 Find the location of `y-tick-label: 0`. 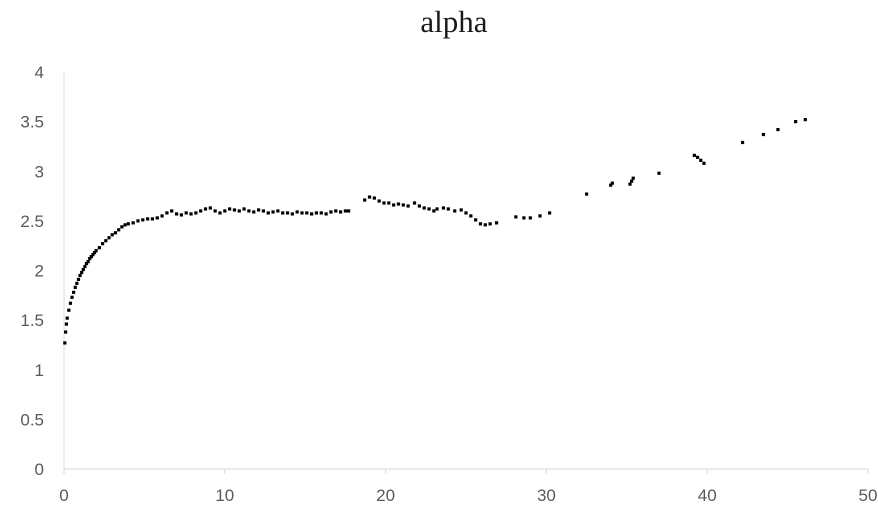

y-tick-label: 0 is located at coordinates (39, 469).